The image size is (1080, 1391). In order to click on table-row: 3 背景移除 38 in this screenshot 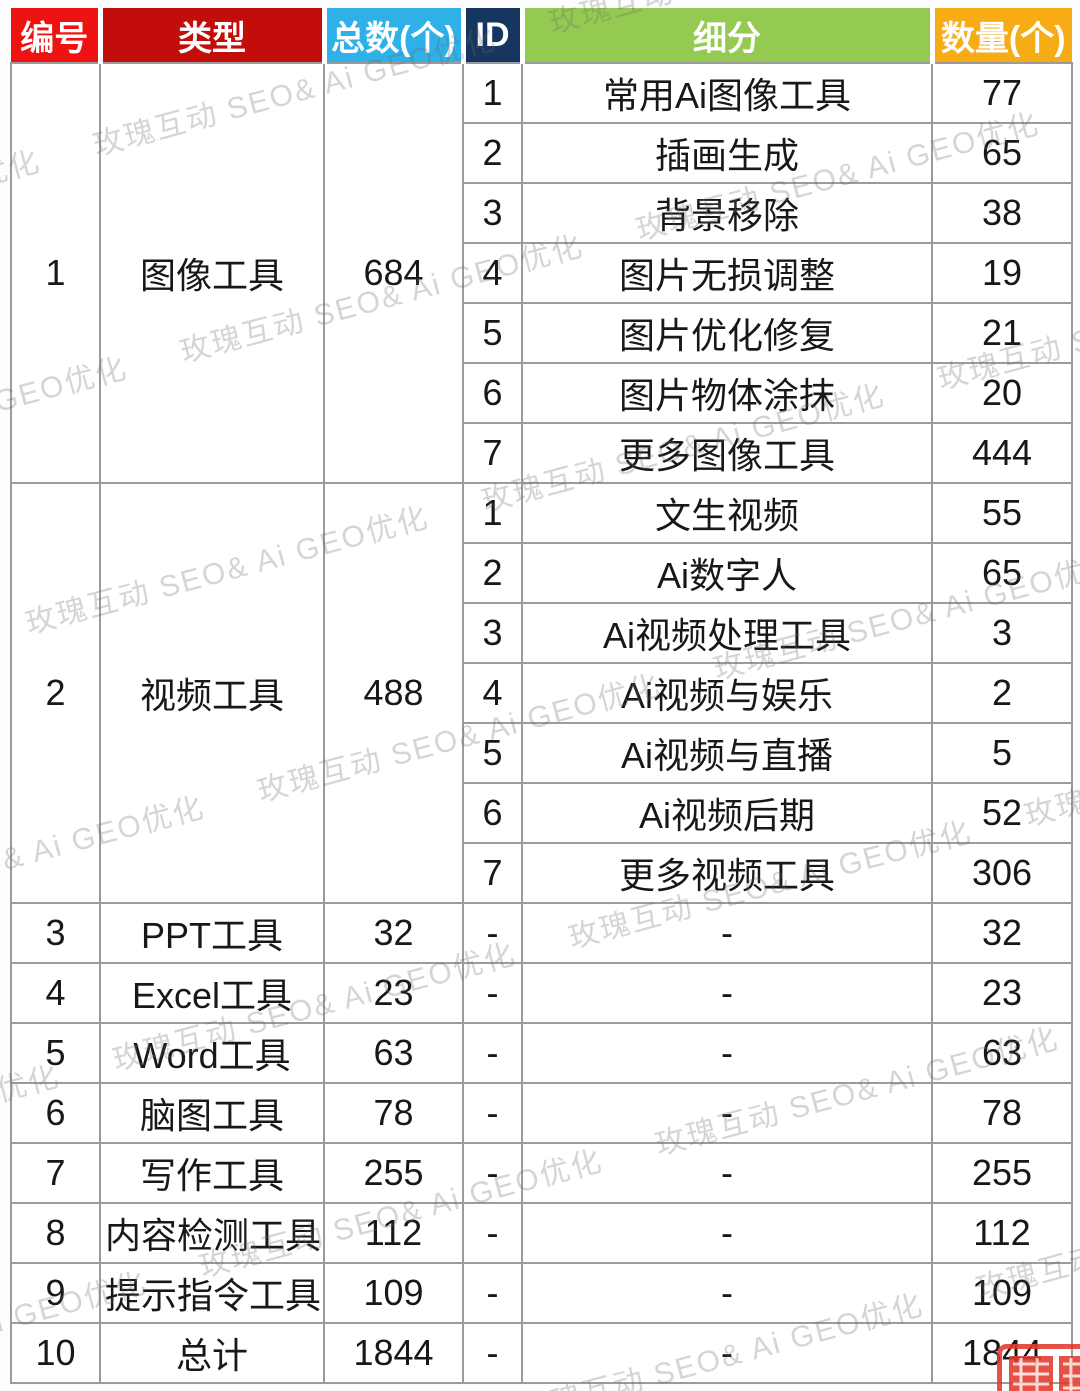, I will do `click(542, 213)`.